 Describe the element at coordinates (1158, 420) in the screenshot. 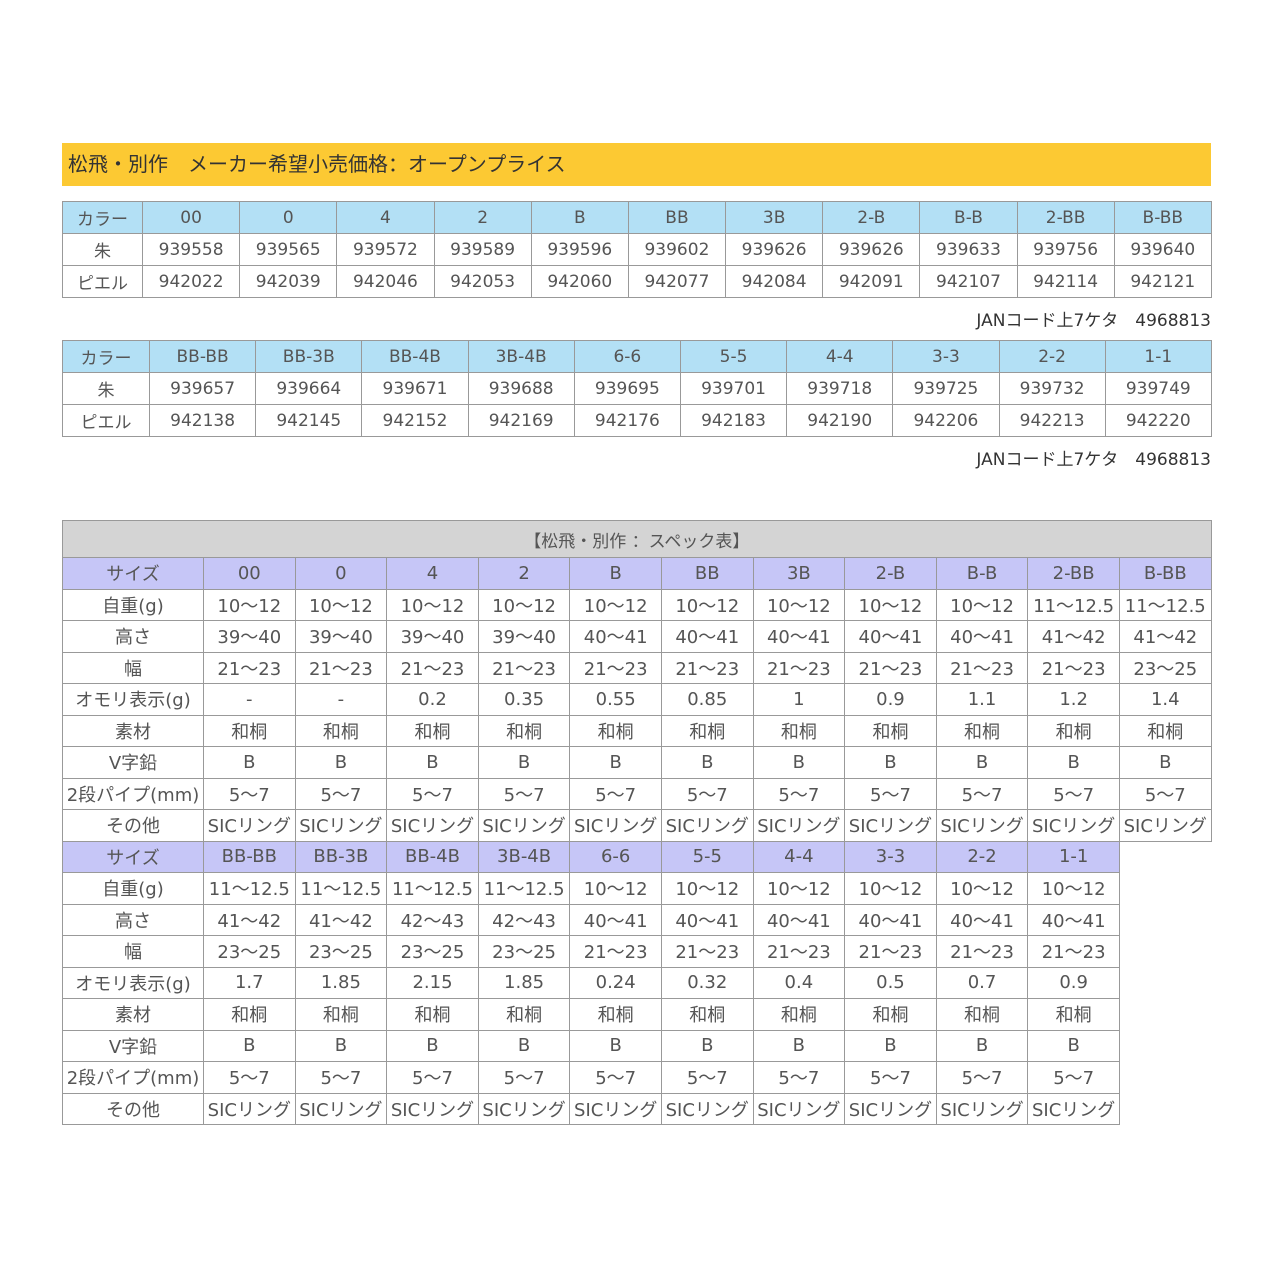

I see `jan-code-cell: 942220` at that location.